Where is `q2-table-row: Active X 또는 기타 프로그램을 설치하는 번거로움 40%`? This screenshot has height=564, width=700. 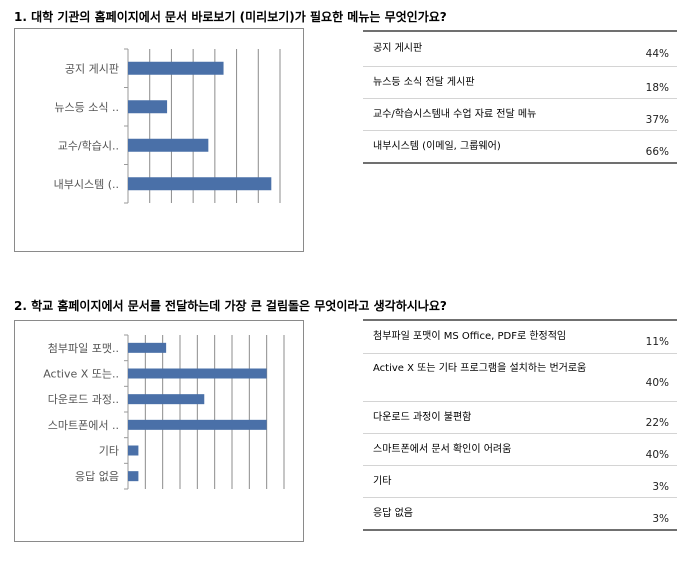 q2-table-row: Active X 또는 기타 프로그램을 설치하는 번거로움 40% is located at coordinates (520, 377).